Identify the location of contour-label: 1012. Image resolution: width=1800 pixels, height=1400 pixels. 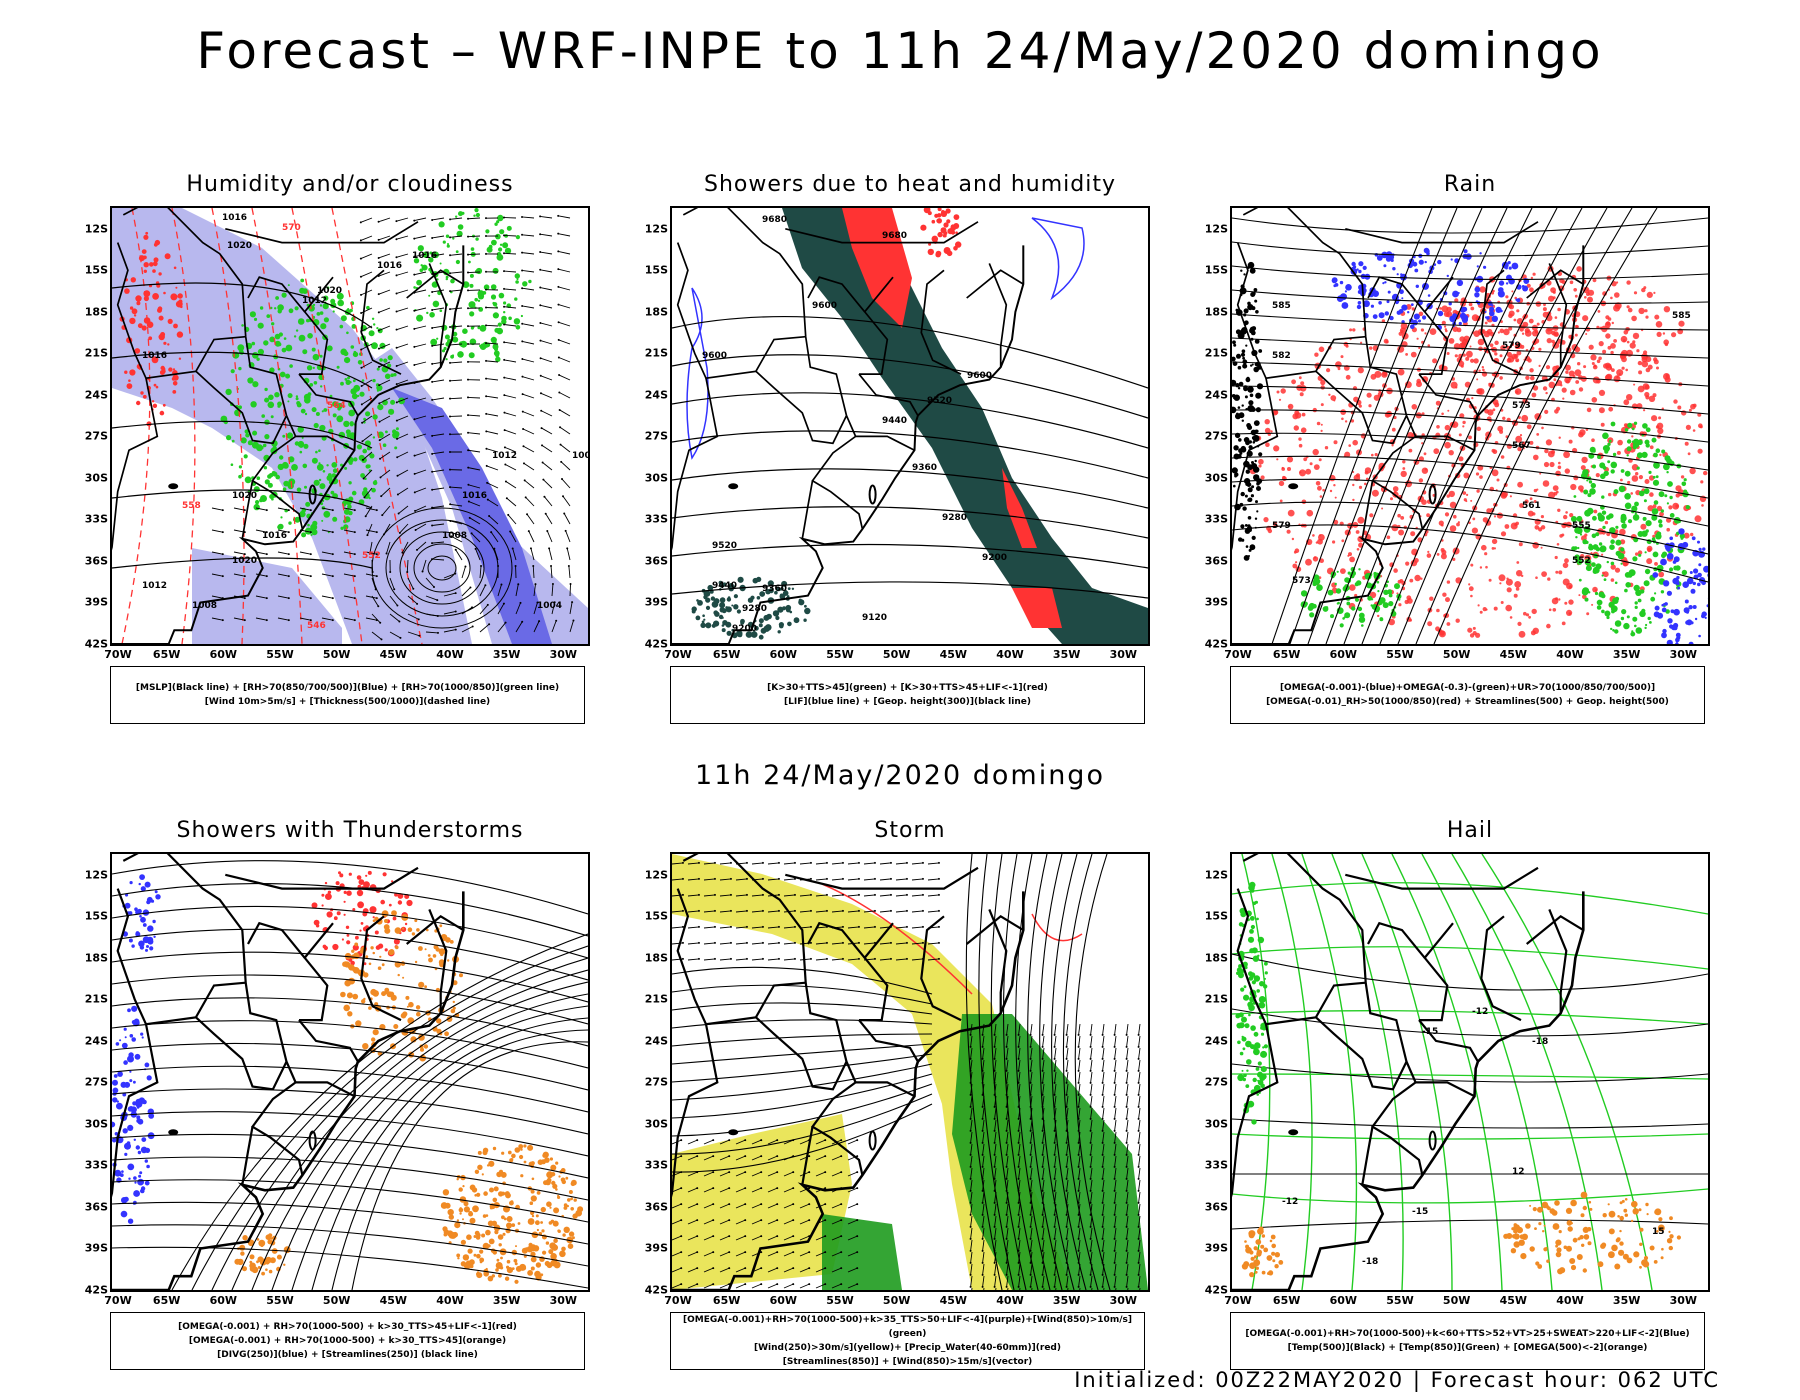
(154, 586).